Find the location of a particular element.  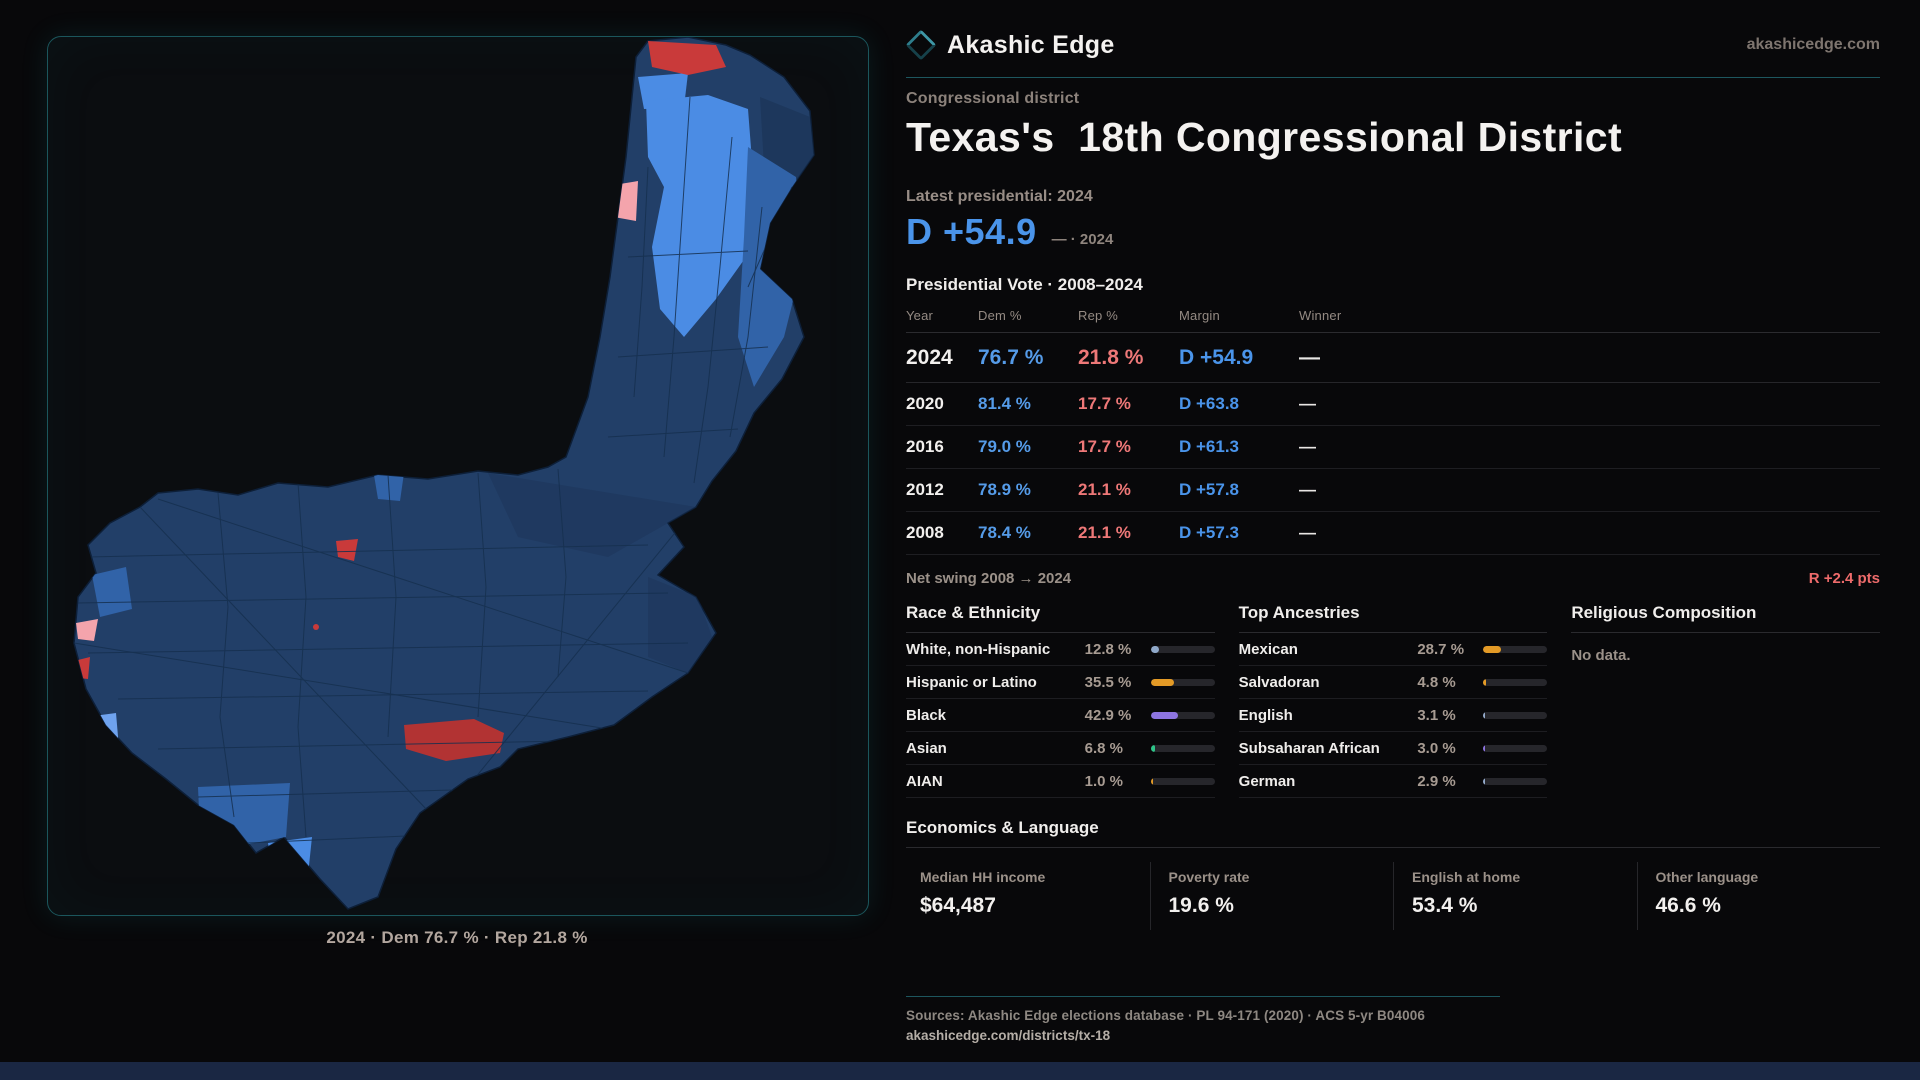

brand-name: Akashic Edge is located at coordinates (1031, 44).